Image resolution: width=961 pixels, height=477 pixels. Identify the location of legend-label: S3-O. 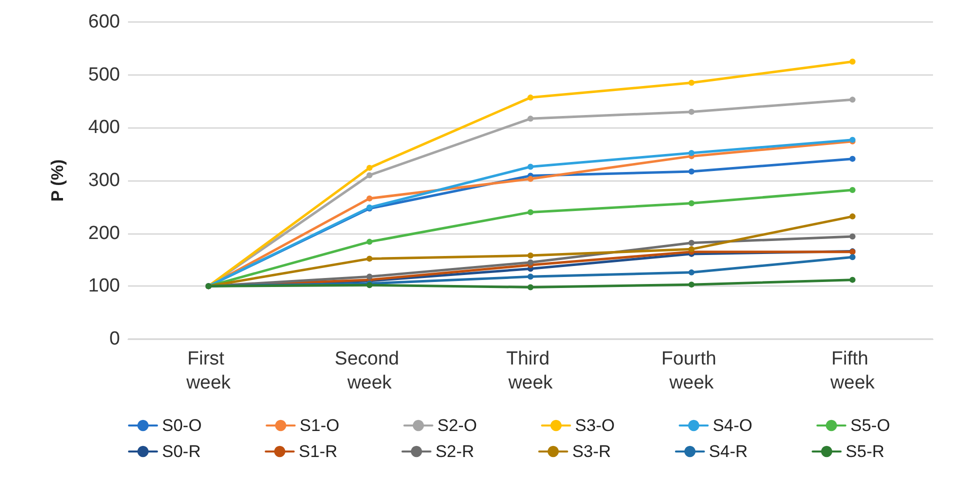
(595, 425).